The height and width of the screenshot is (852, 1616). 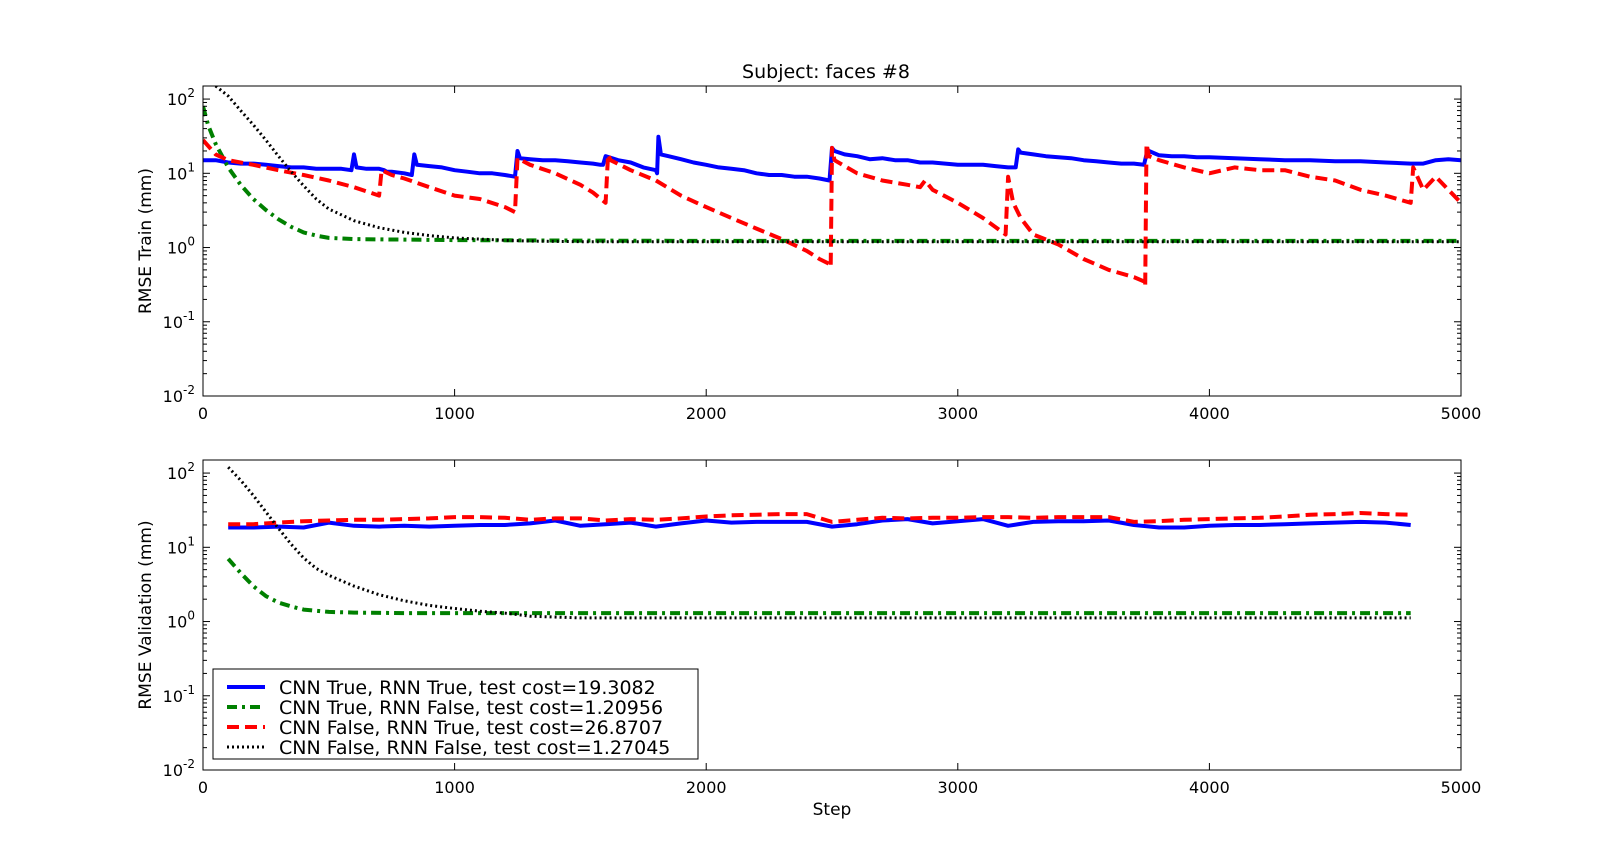 What do you see at coordinates (181, 97) in the screenshot?
I see `train-y-tick-label: 10²` at bounding box center [181, 97].